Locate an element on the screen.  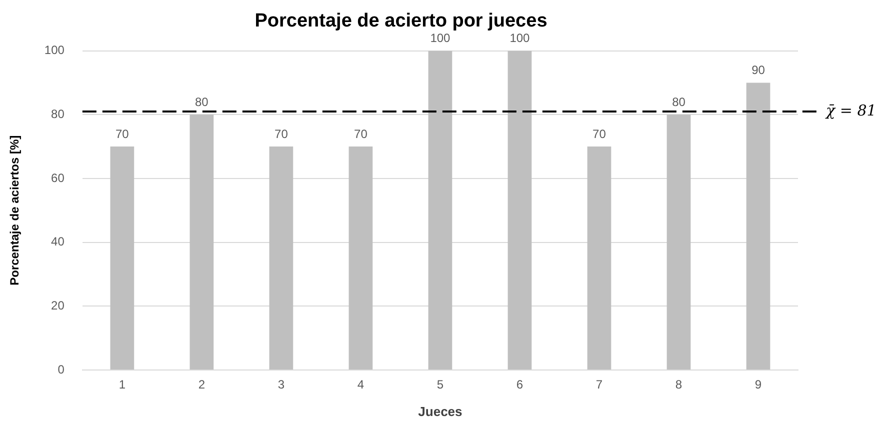
y-tick-label: 20 is located at coordinates (58, 305).